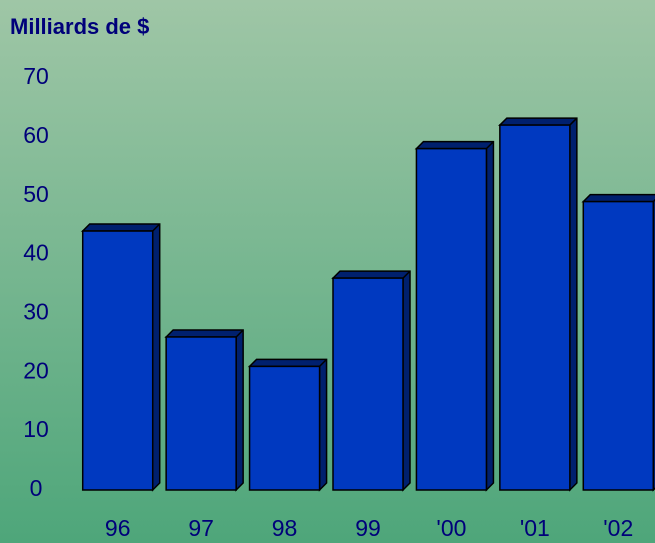 The width and height of the screenshot is (655, 543). Describe the element at coordinates (36, 135) in the screenshot. I see `y-tick-label: 60` at that location.